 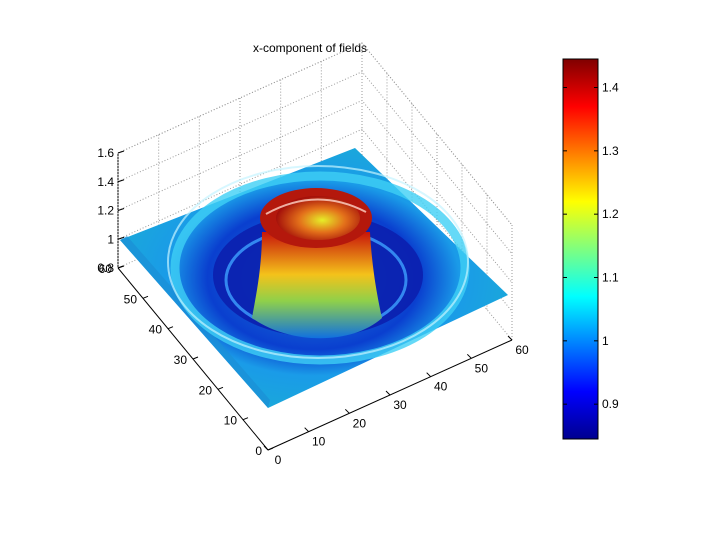 What do you see at coordinates (278, 460) in the screenshot?
I see `x-tick-label: 0` at bounding box center [278, 460].